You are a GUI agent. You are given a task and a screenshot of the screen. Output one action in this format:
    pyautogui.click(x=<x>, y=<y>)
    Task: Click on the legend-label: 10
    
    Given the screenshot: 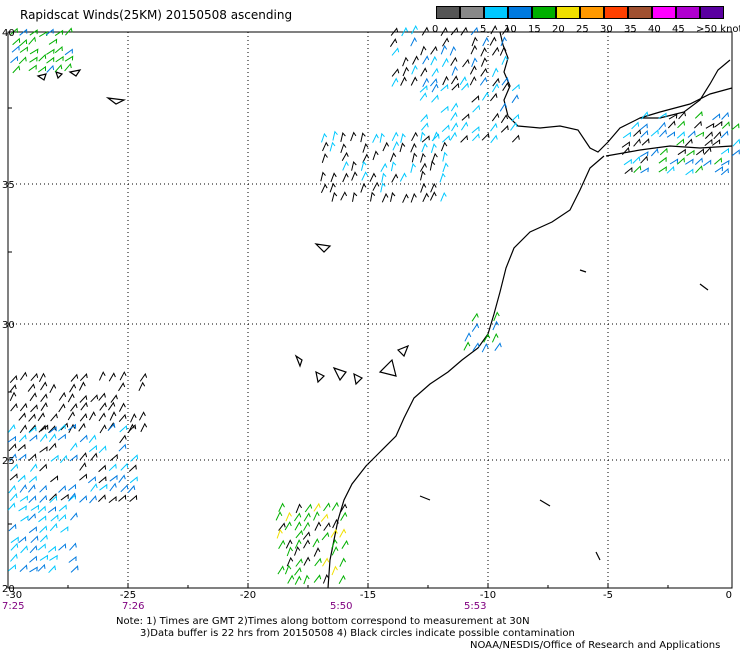 What is the action you would take?
    pyautogui.click(x=510, y=29)
    